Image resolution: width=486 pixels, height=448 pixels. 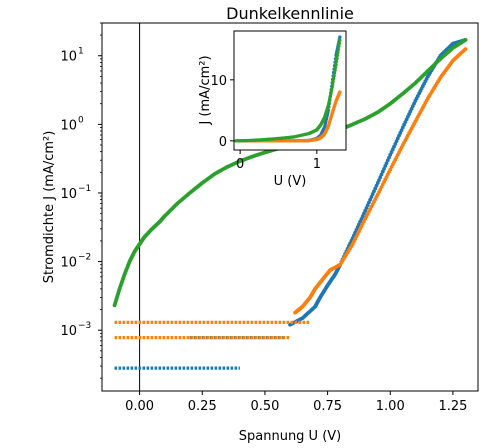 I want to click on inset-x-tick-label-0: 0, so click(x=240, y=164).